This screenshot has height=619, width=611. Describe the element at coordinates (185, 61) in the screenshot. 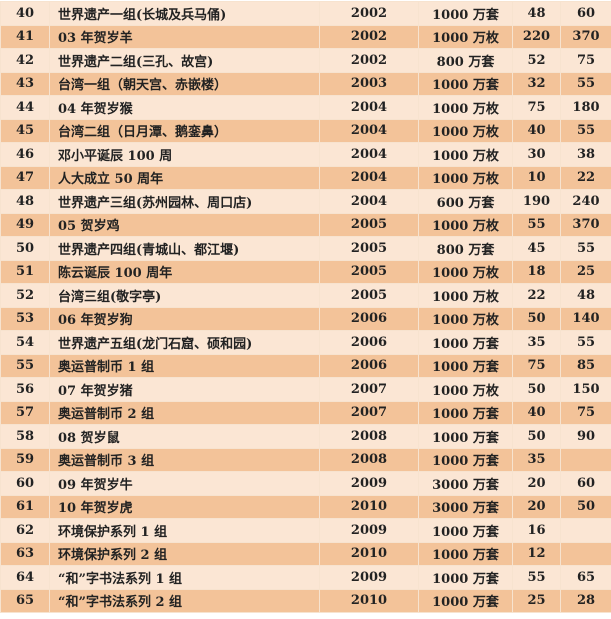

I see `coin-name-cell: 世界遗产二组(三孔、故宫)` at that location.